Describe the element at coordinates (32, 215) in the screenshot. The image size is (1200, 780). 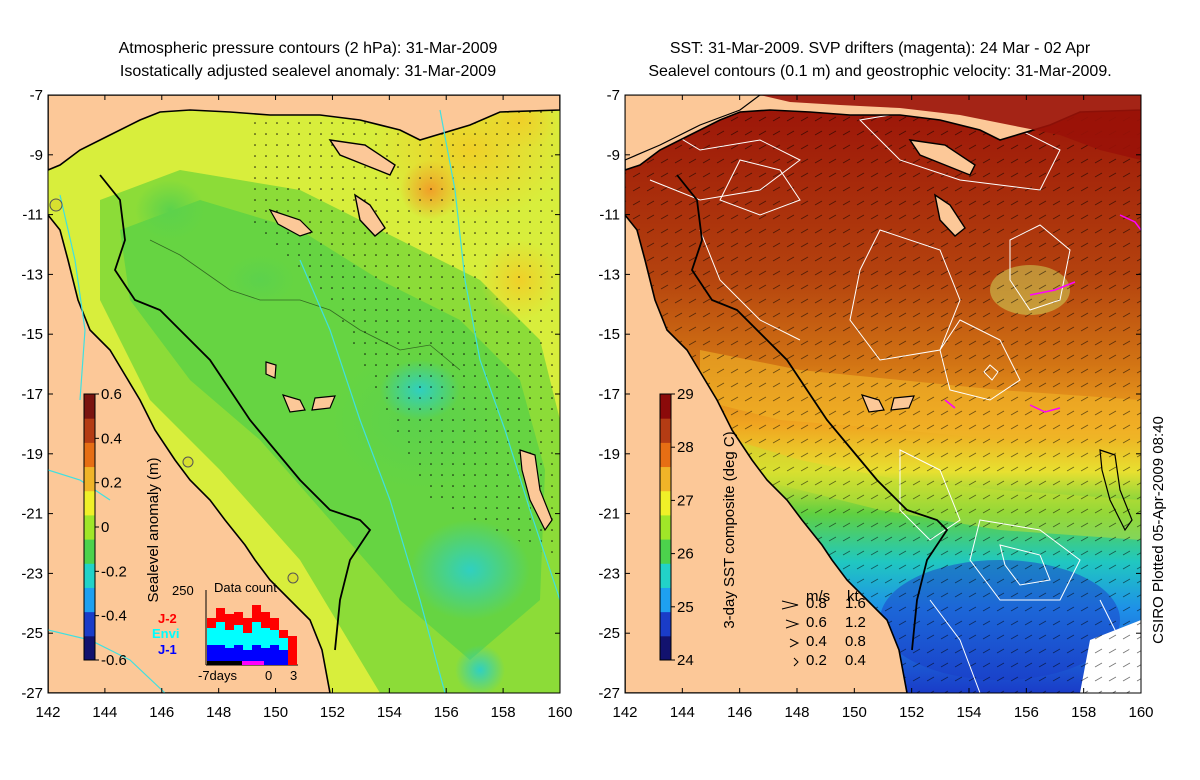
I see `lat-tick-label: -11` at that location.